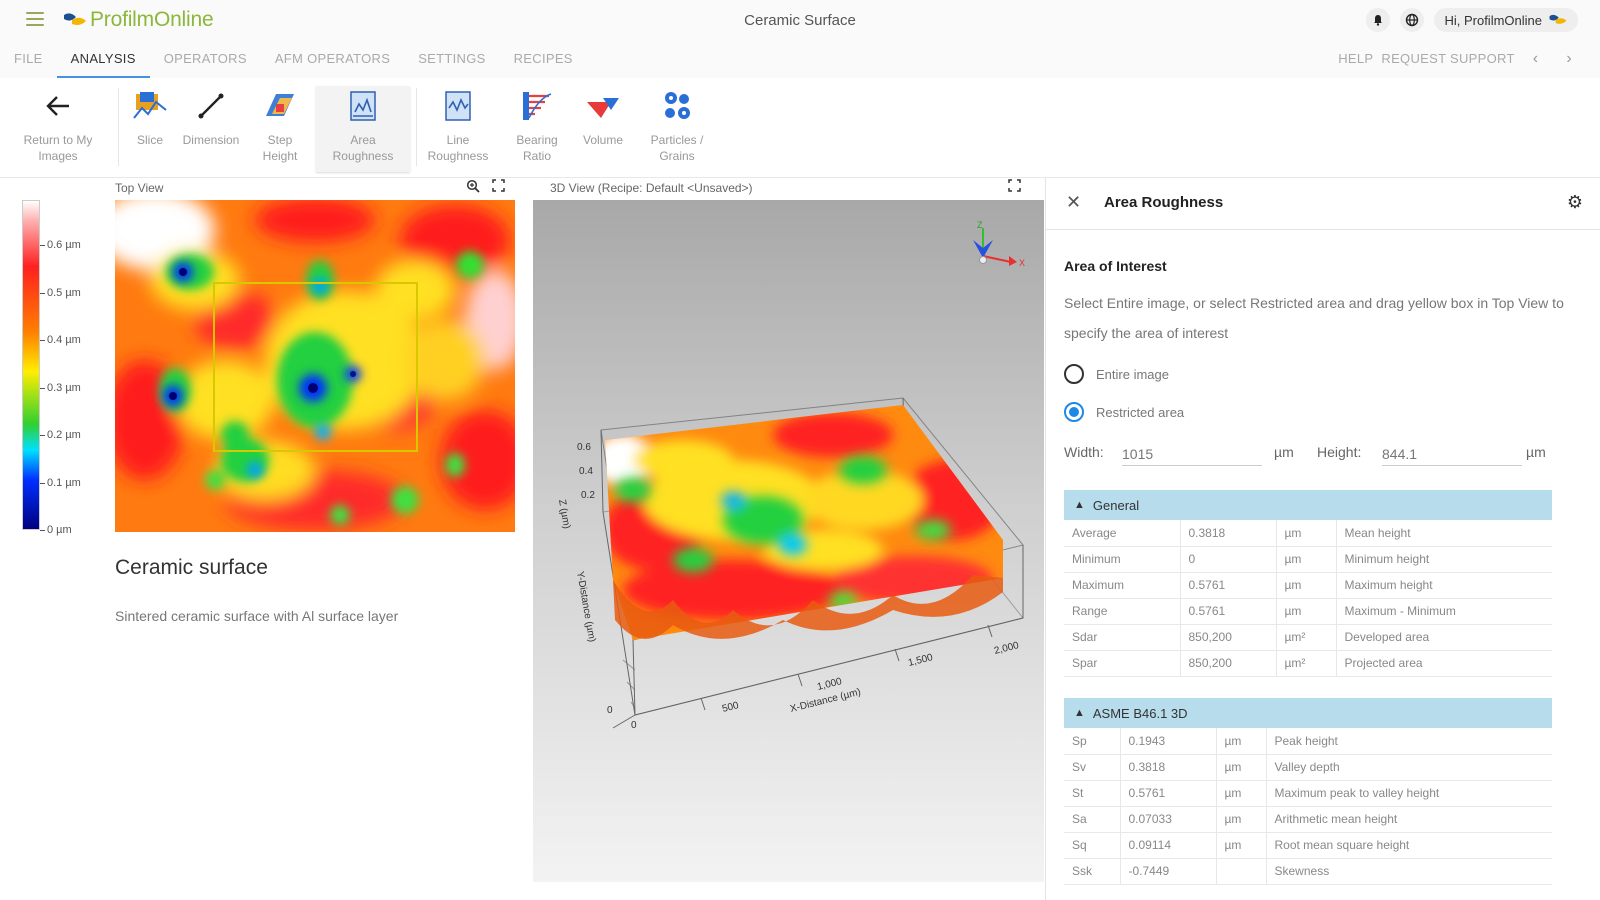 Image resolution: width=1600 pixels, height=900 pixels. I want to click on slice-button: Slice, so click(150, 129).